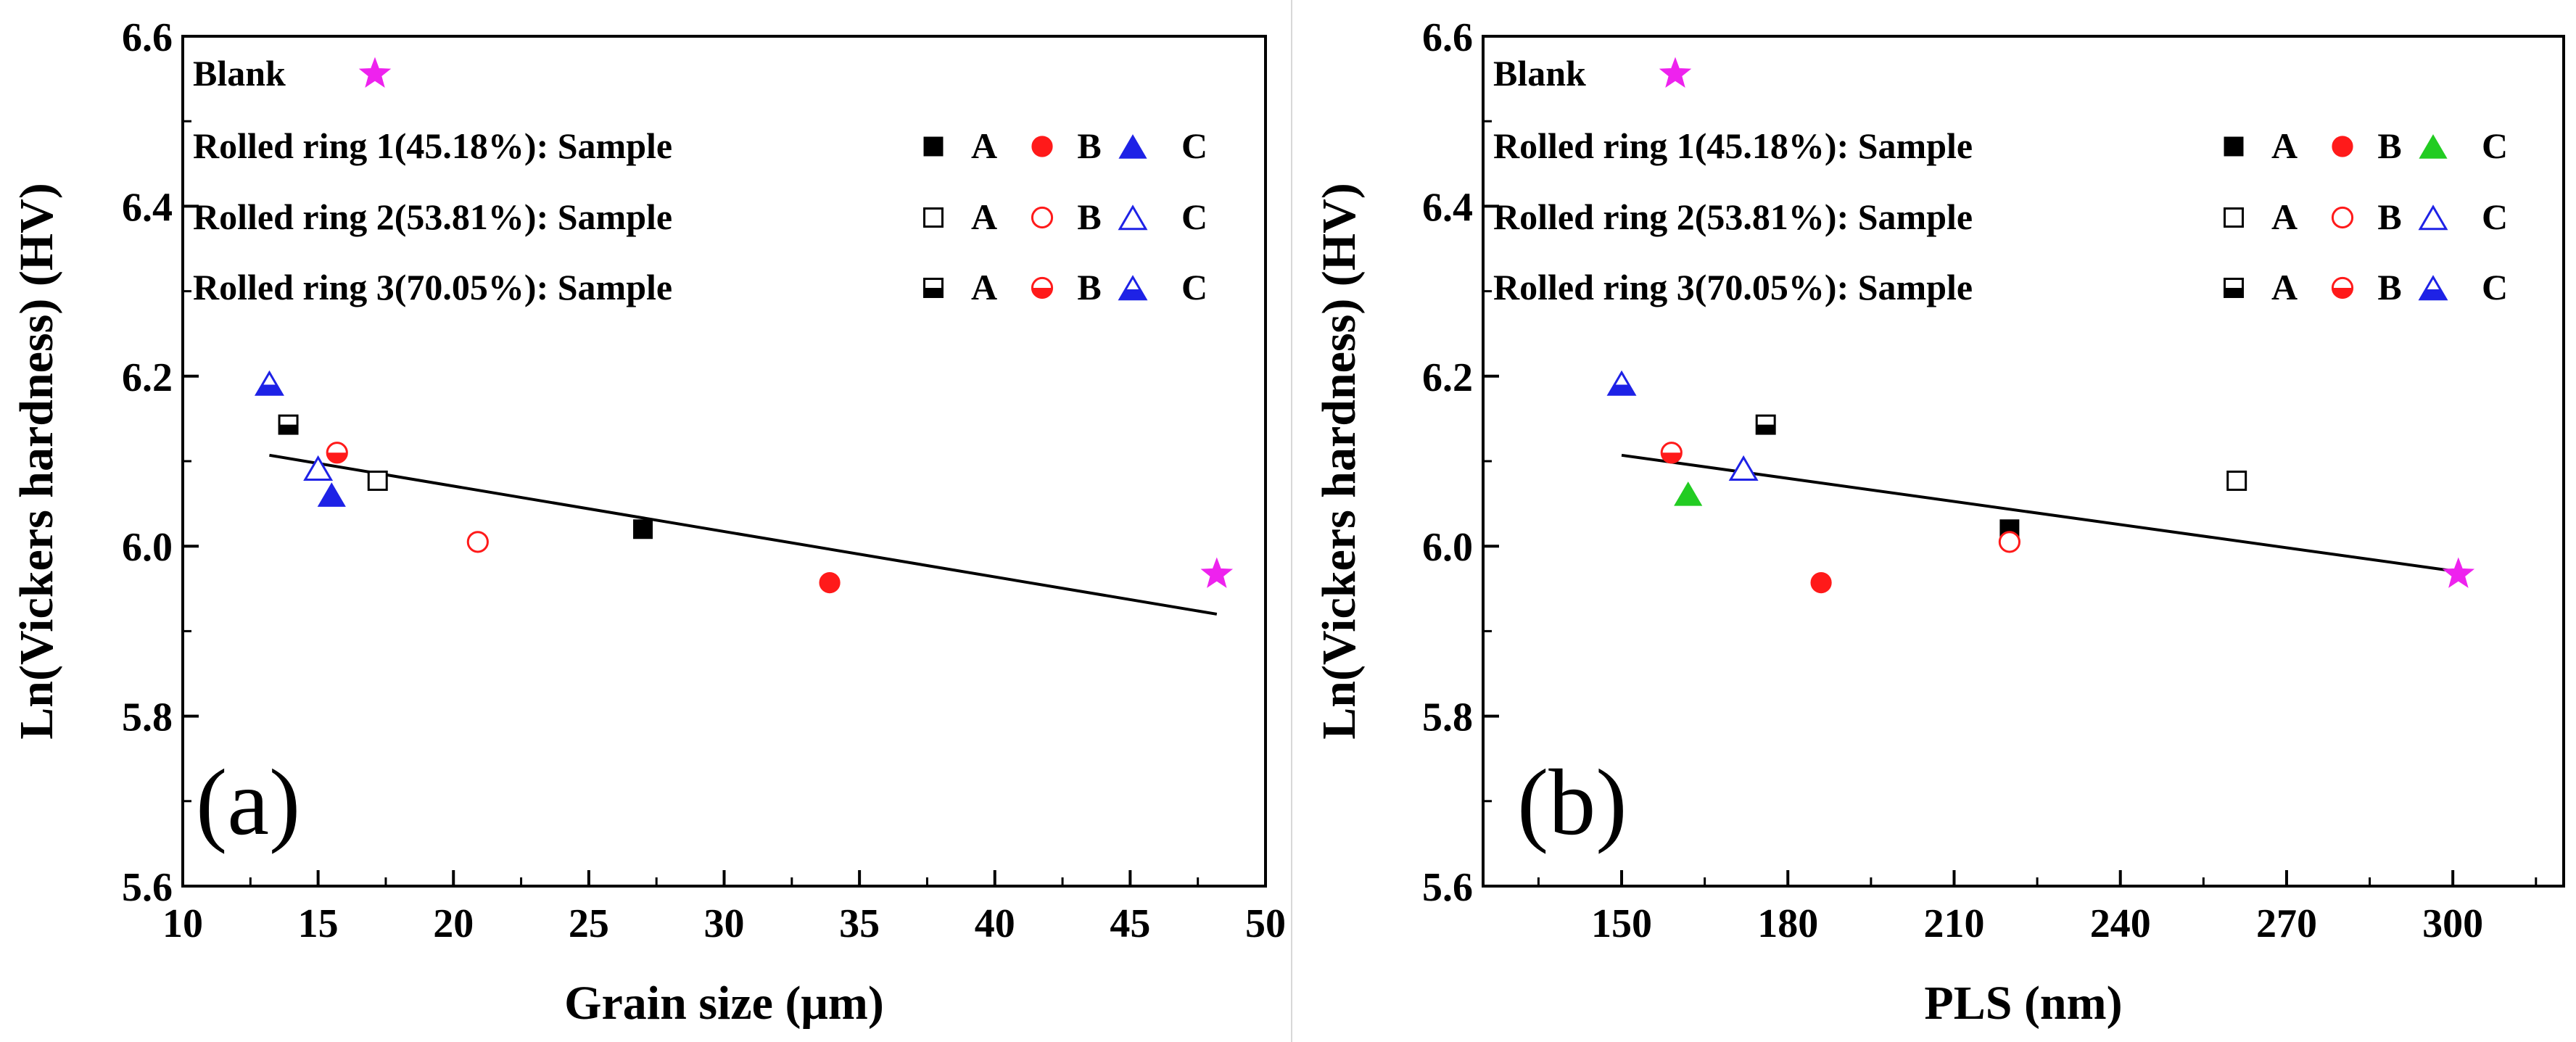 This screenshot has height=1042, width=2576. I want to click on data-point-rolled-ring-3-a, so click(288, 424).